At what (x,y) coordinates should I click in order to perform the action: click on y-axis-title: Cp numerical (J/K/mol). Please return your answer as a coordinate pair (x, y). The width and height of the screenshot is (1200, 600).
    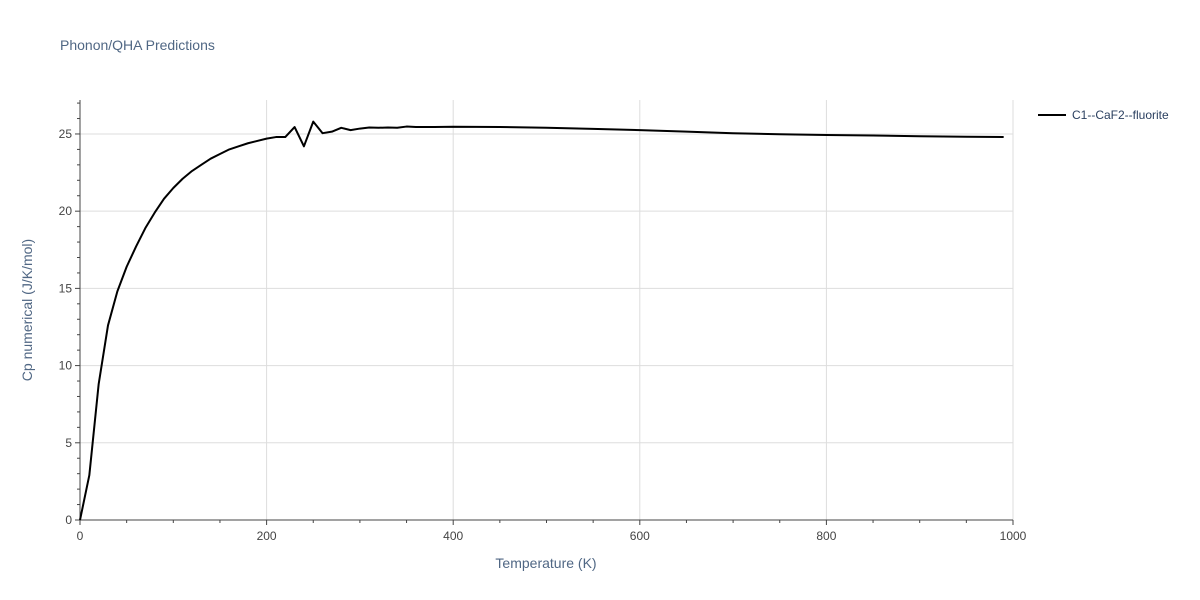
    Looking at the image, I should click on (27, 310).